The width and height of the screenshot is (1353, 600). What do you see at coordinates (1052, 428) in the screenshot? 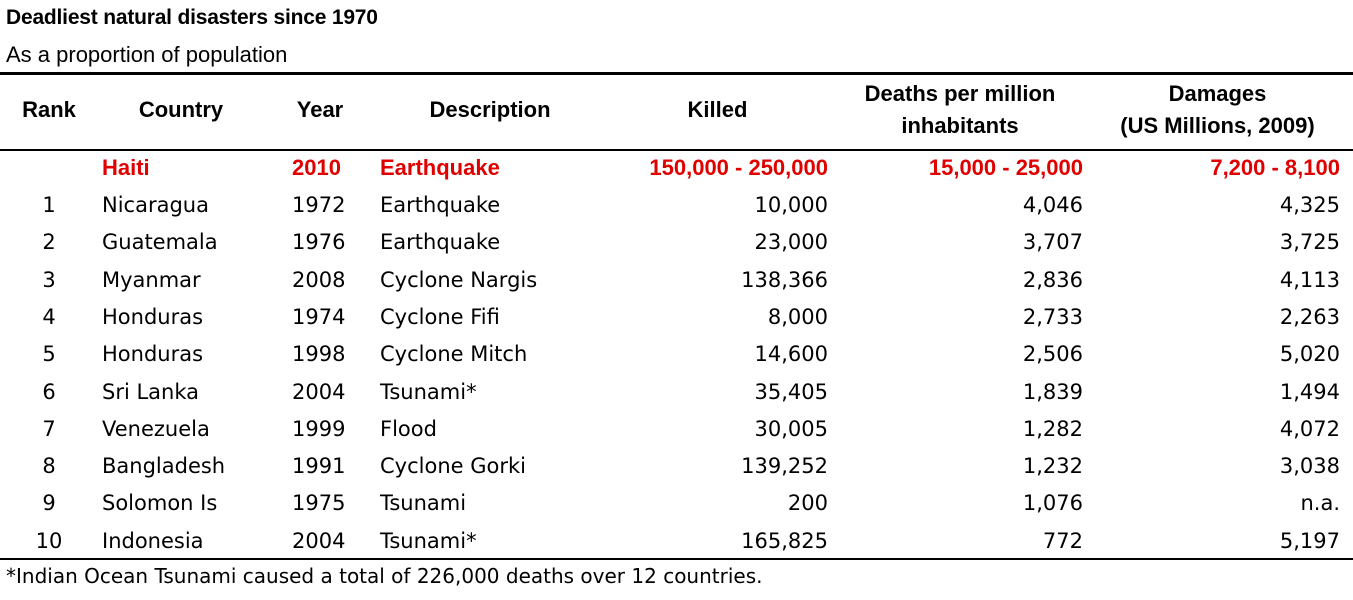
I see `cell-deaths-per-million: 1,282` at bounding box center [1052, 428].